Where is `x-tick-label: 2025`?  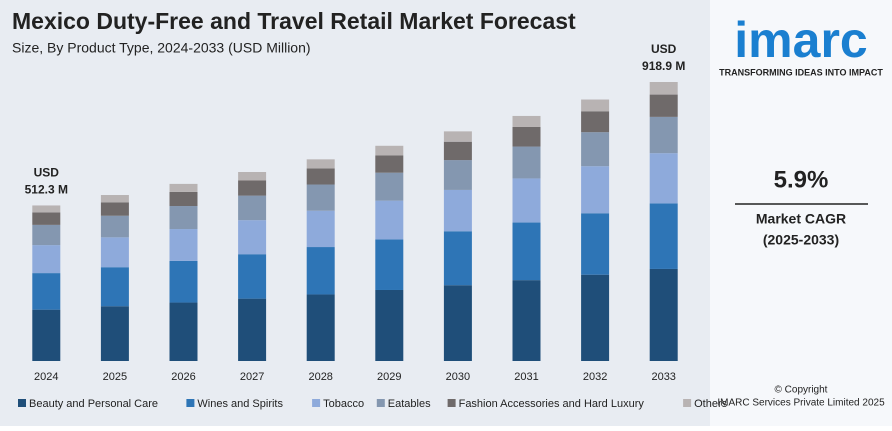 x-tick-label: 2025 is located at coordinates (115, 377).